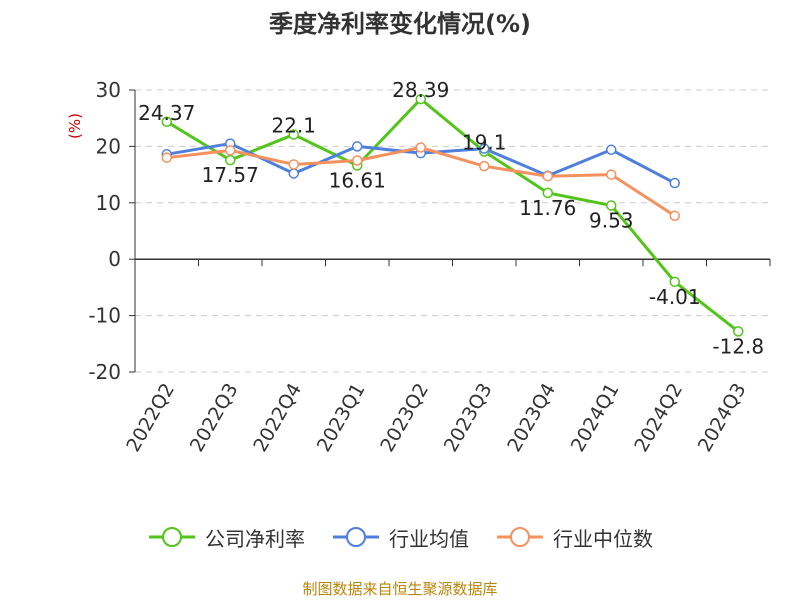  What do you see at coordinates (658, 418) in the screenshot?
I see `x-tick-label: 2024Q2` at bounding box center [658, 418].